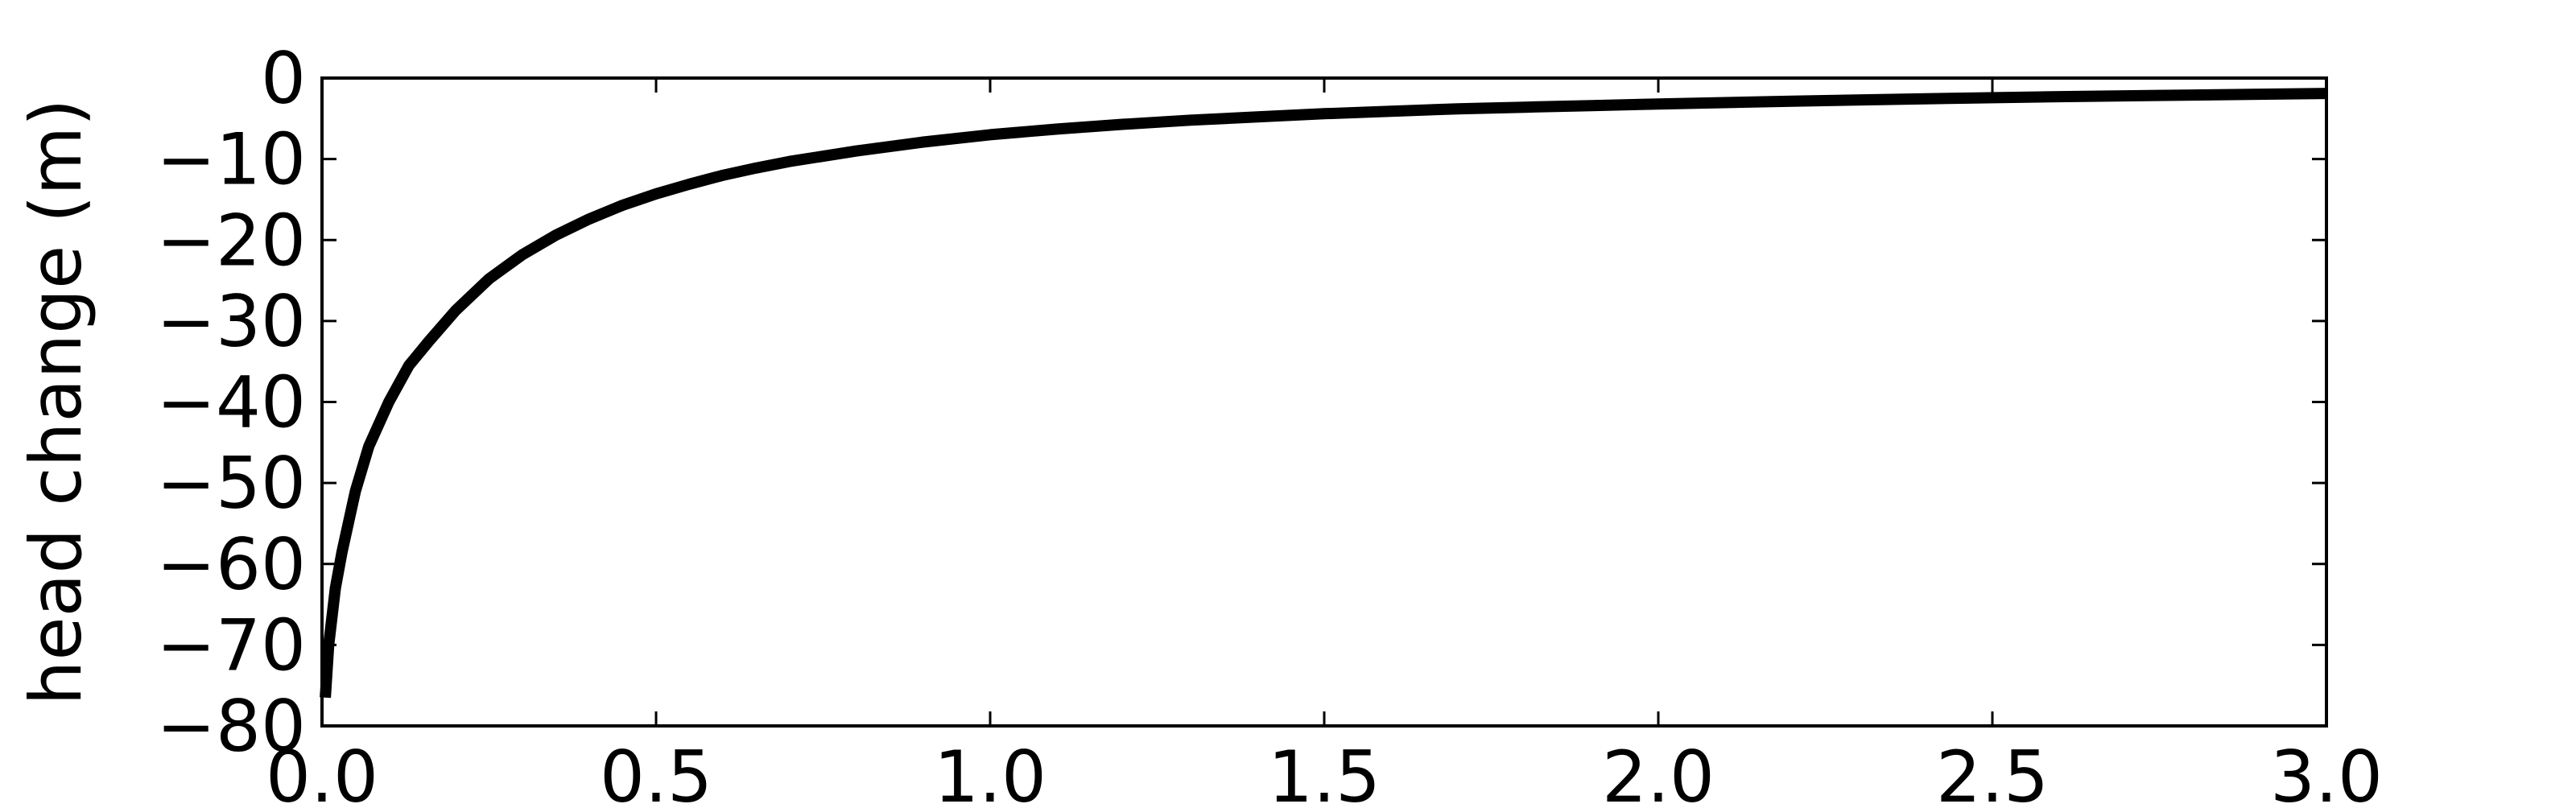 The height and width of the screenshot is (808, 2576). What do you see at coordinates (55, 402) in the screenshot?
I see `y-axis-label: head change (m)` at bounding box center [55, 402].